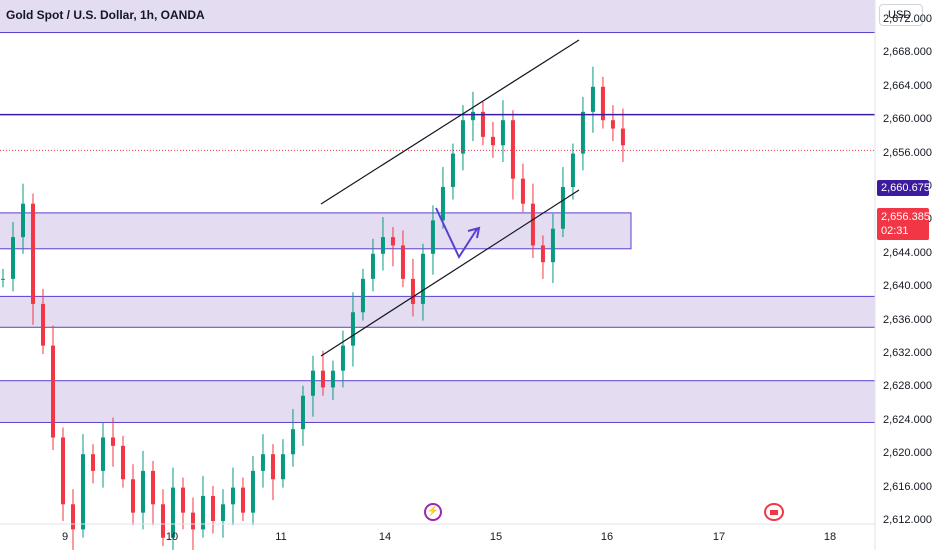 The height and width of the screenshot is (550, 932). Describe the element at coordinates (830, 537) in the screenshot. I see `time-axis-label: 18` at that location.